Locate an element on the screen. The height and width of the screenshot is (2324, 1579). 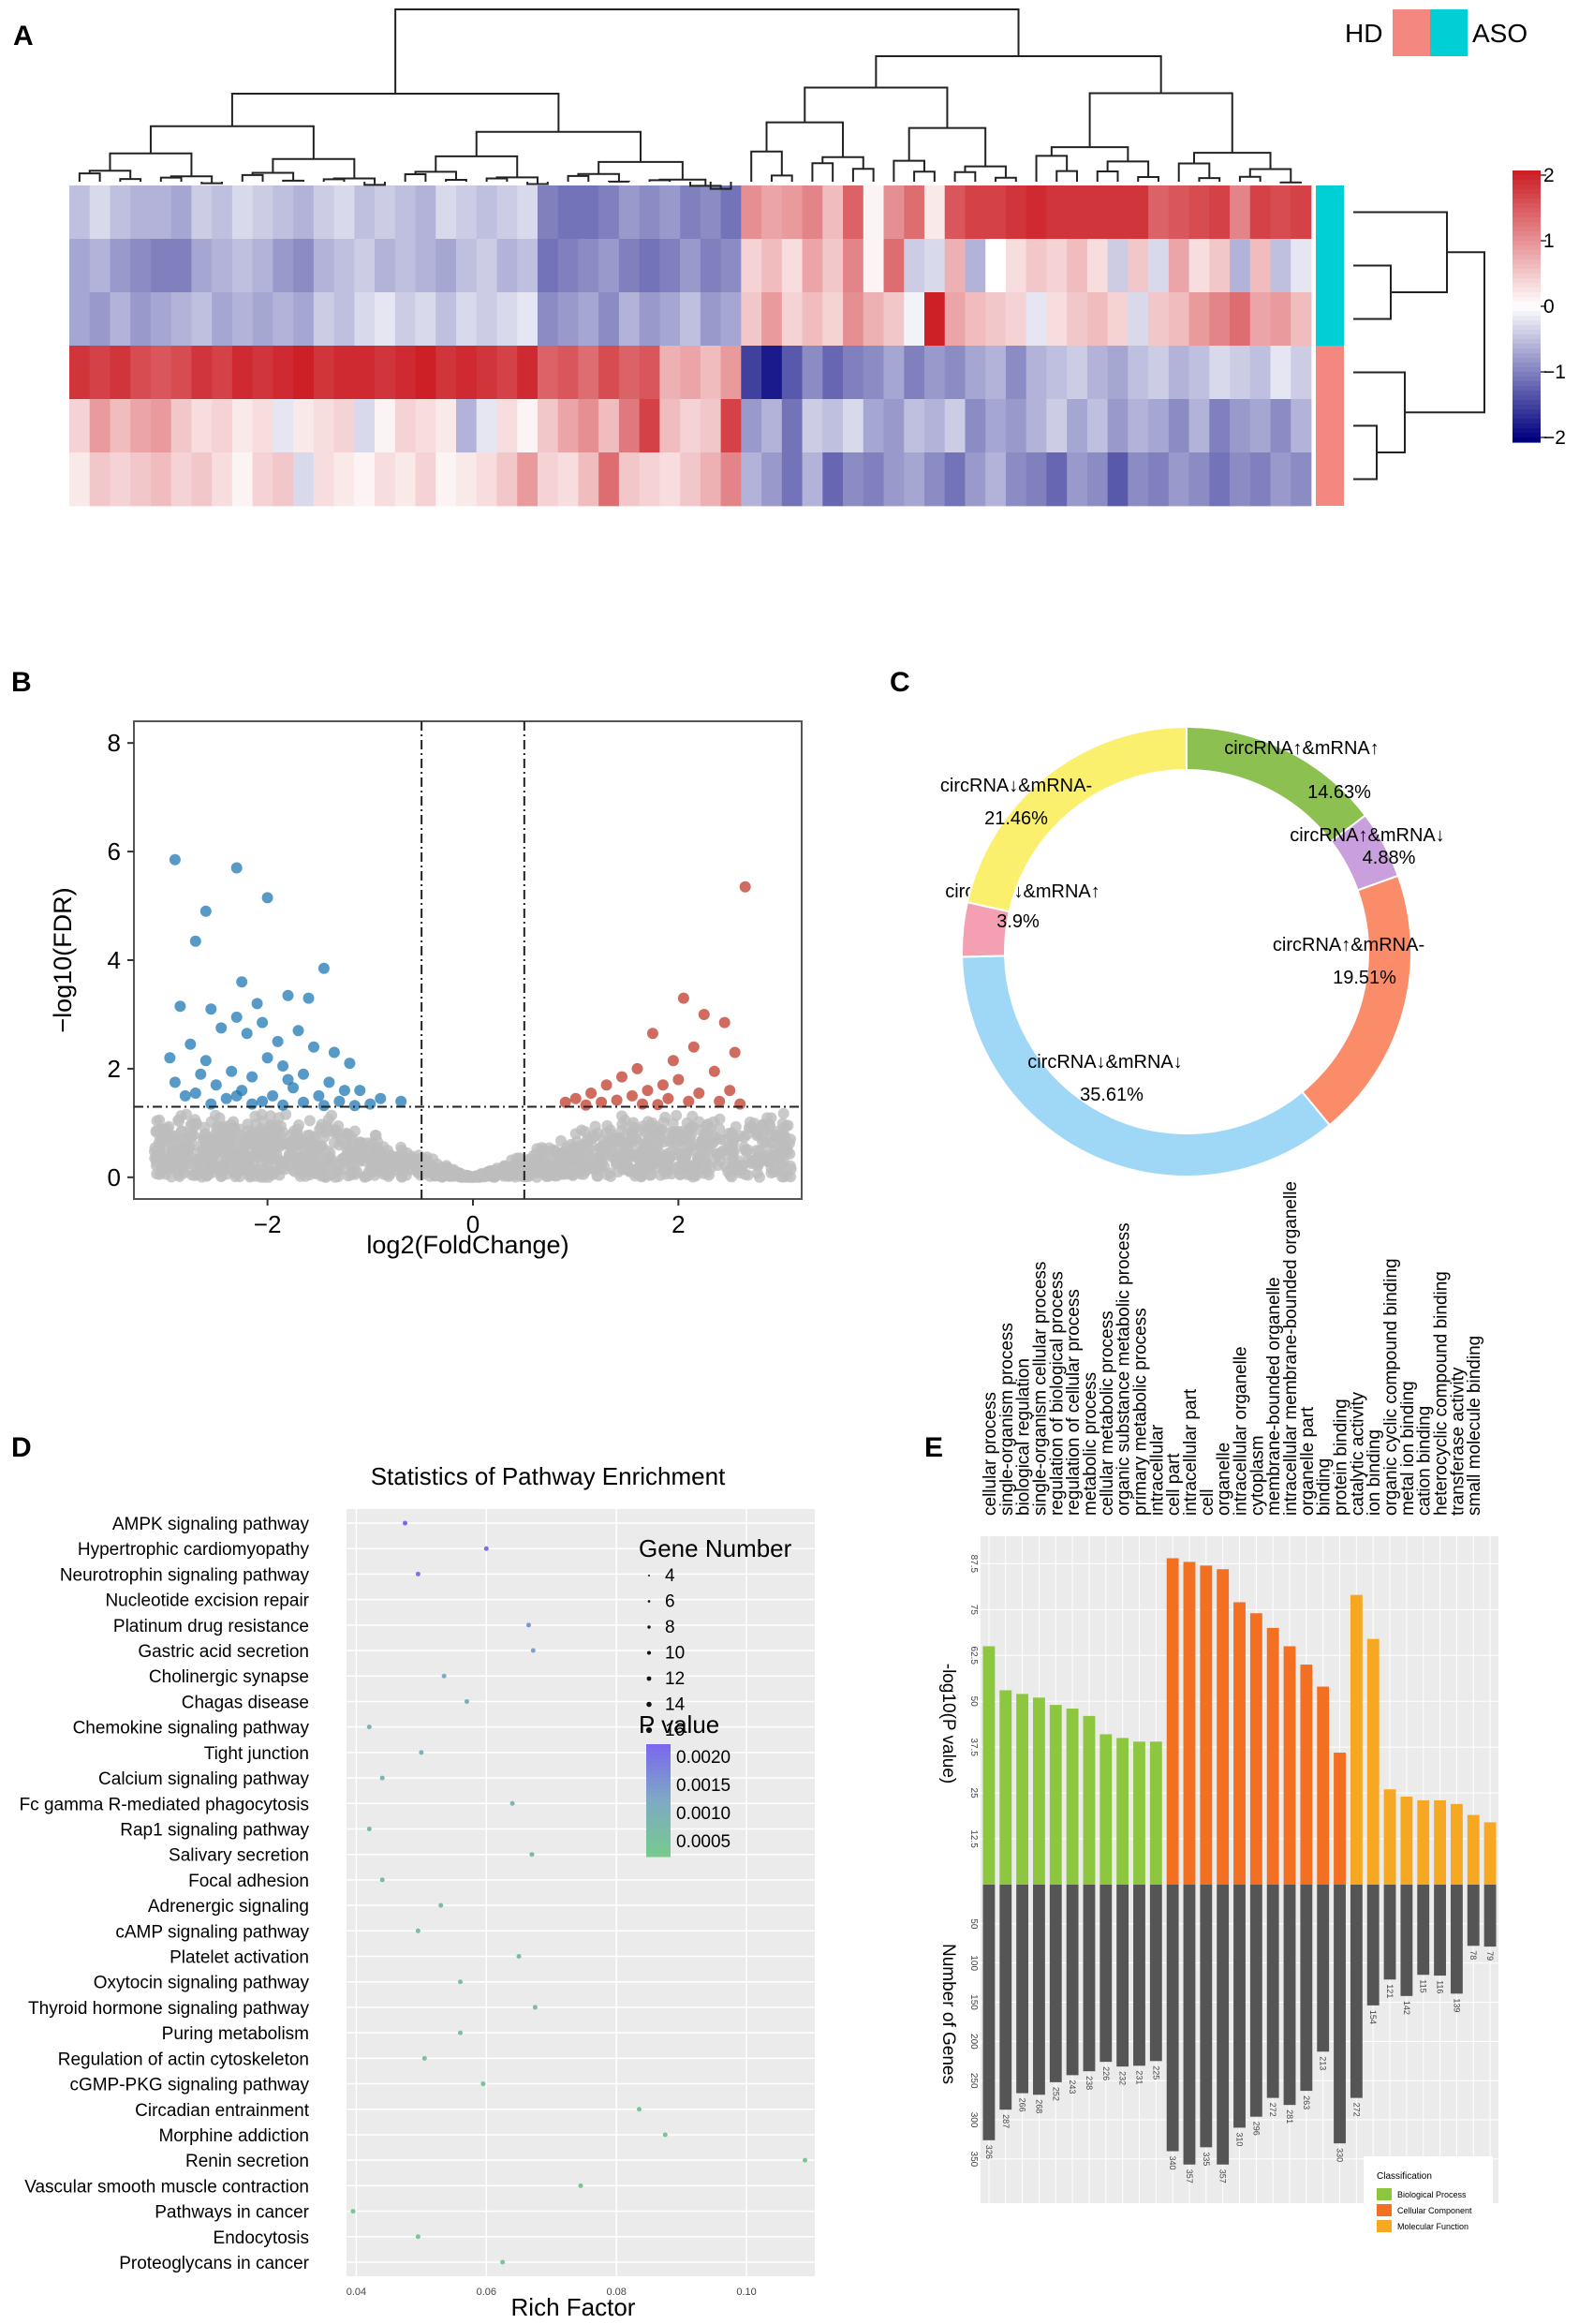
top-tick-label: 25 is located at coordinates (973, 1793).